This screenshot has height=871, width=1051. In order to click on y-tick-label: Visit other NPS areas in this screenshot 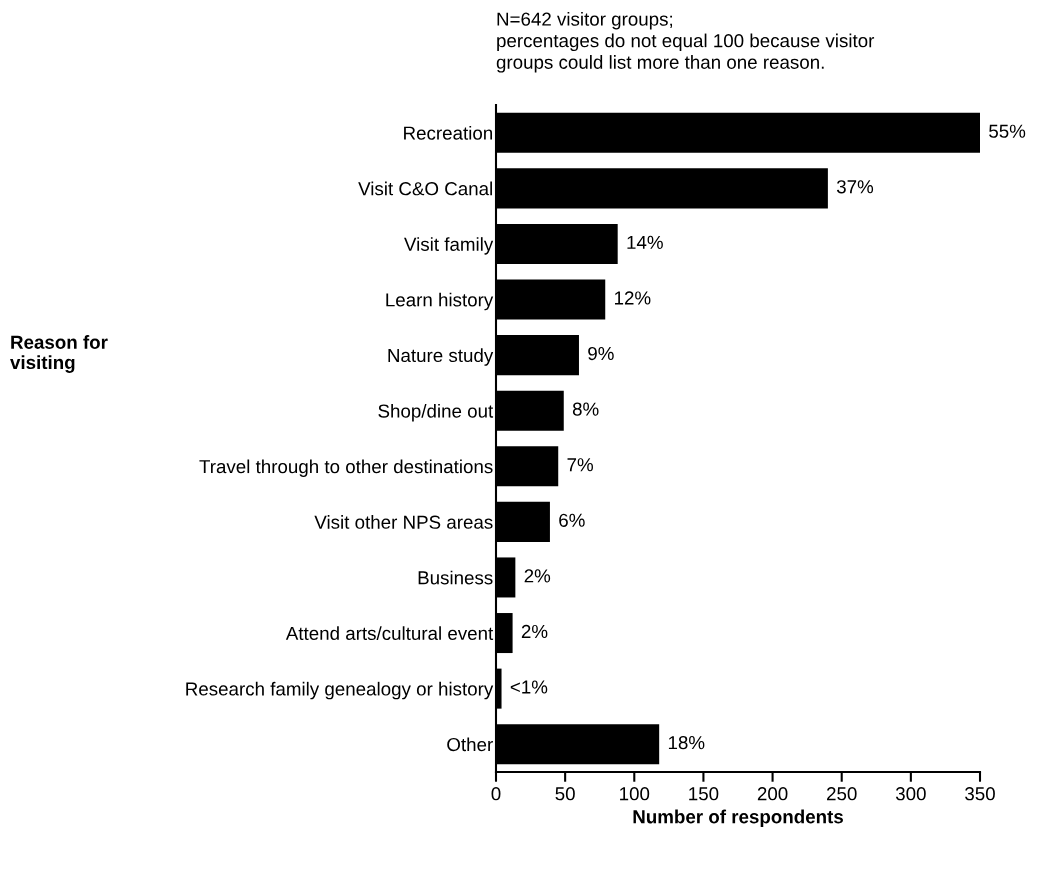, I will do `click(403, 522)`.